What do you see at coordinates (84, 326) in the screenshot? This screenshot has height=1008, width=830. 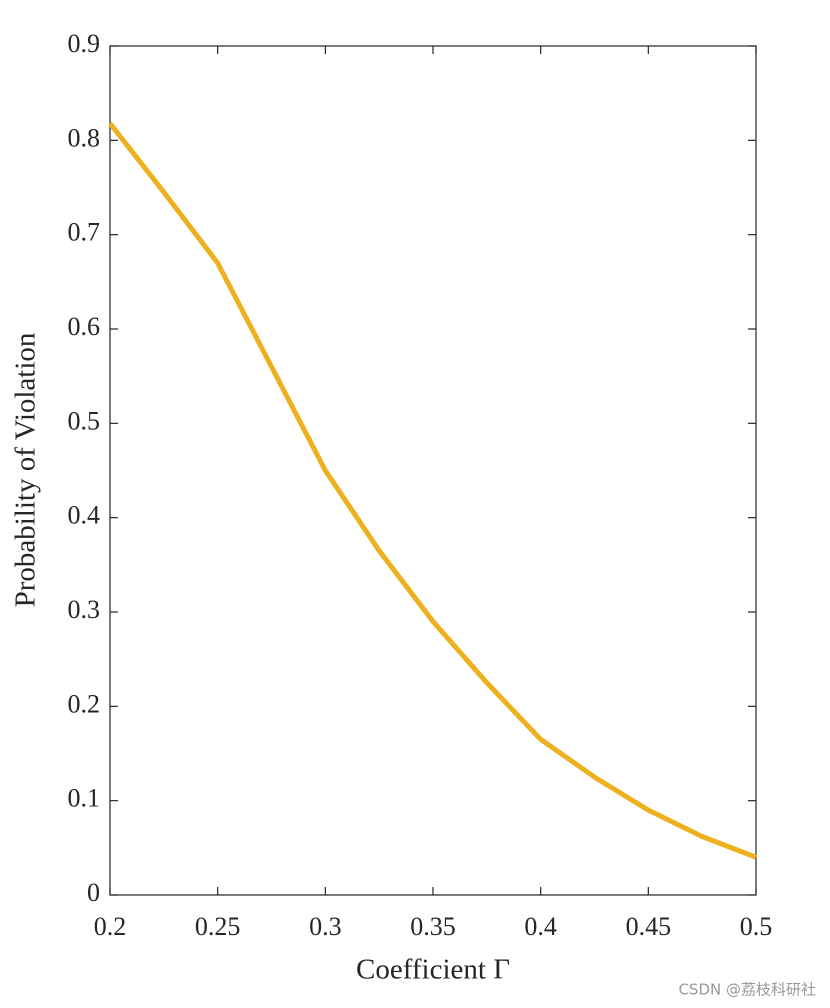 I see `y-tick-label: 0.6` at bounding box center [84, 326].